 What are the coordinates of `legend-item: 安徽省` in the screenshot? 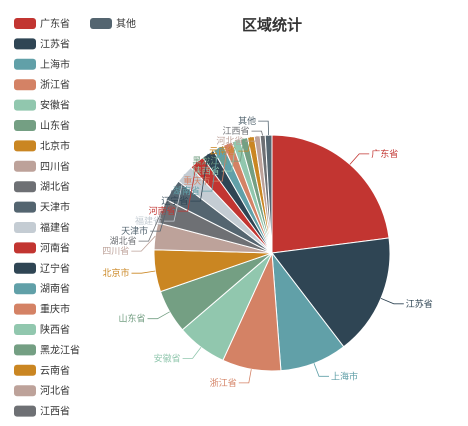 It's located at (42, 105).